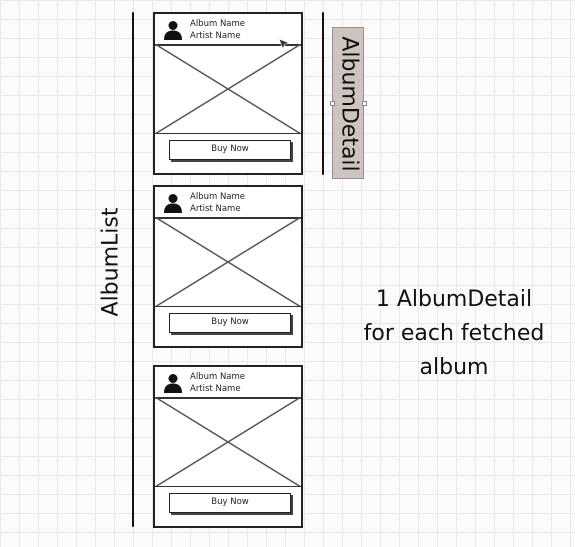  Describe the element at coordinates (454, 367) in the screenshot. I see `note-line: album` at that location.